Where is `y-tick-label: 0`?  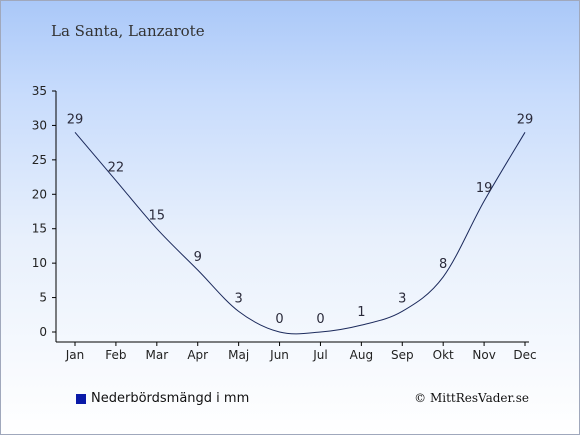 y-tick-label: 0 is located at coordinates (43, 332).